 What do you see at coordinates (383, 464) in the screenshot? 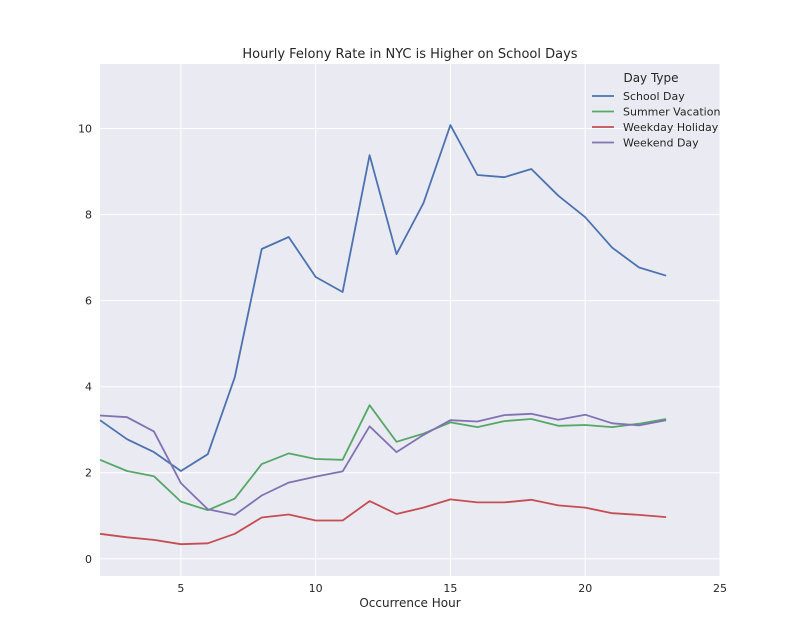
I see `series-line-weekend-day` at bounding box center [383, 464].